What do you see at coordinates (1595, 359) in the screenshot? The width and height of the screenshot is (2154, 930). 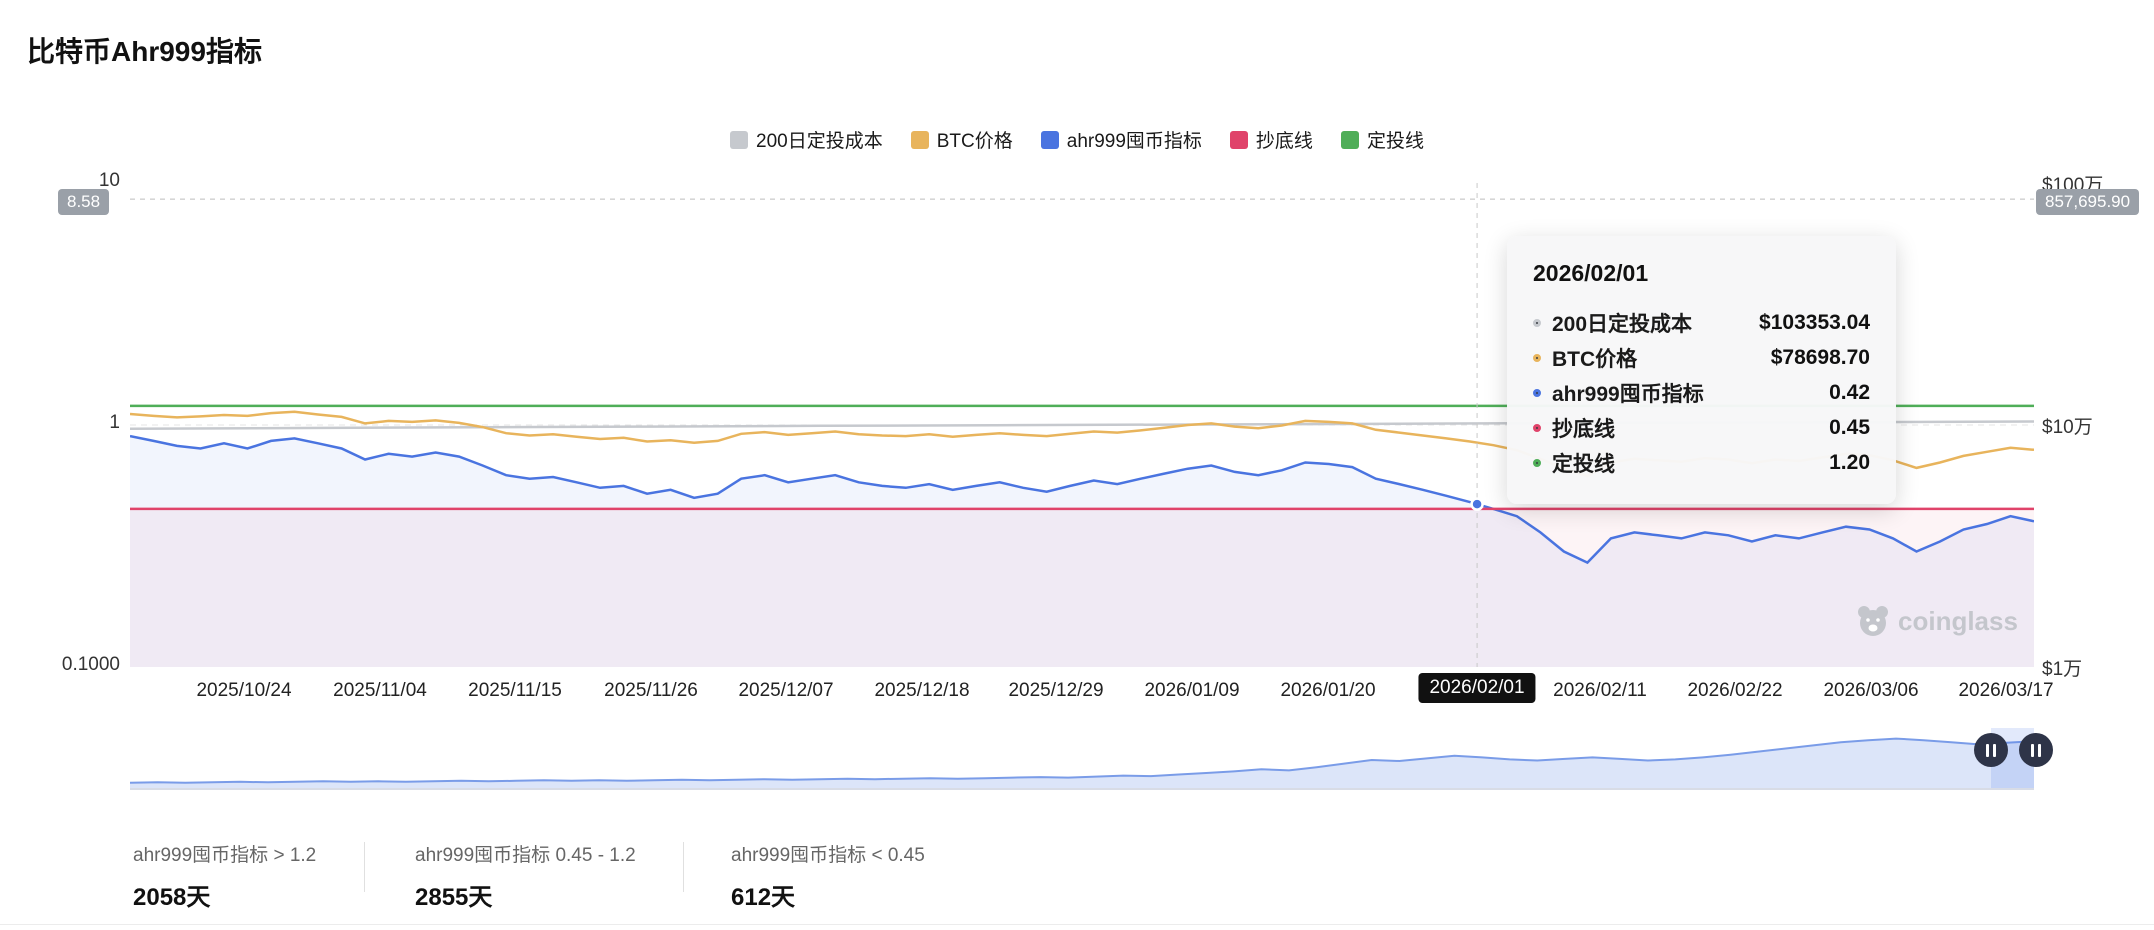 I see `tooltip-label: BTC价格` at bounding box center [1595, 359].